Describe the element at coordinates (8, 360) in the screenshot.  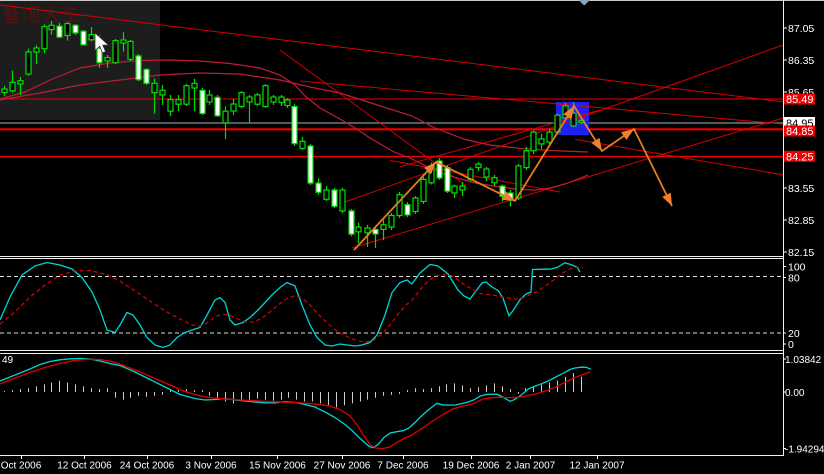
I see `svg-text: 49` at that location.